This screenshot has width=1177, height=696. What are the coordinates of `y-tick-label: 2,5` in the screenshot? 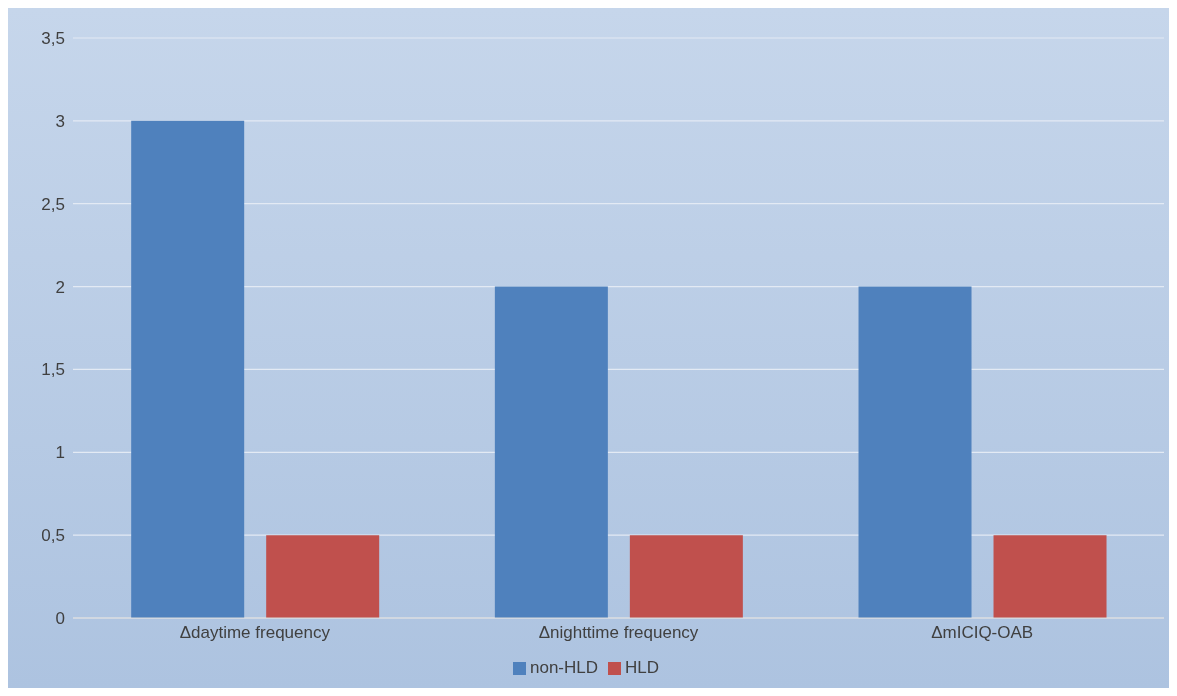 It's located at (53, 204).